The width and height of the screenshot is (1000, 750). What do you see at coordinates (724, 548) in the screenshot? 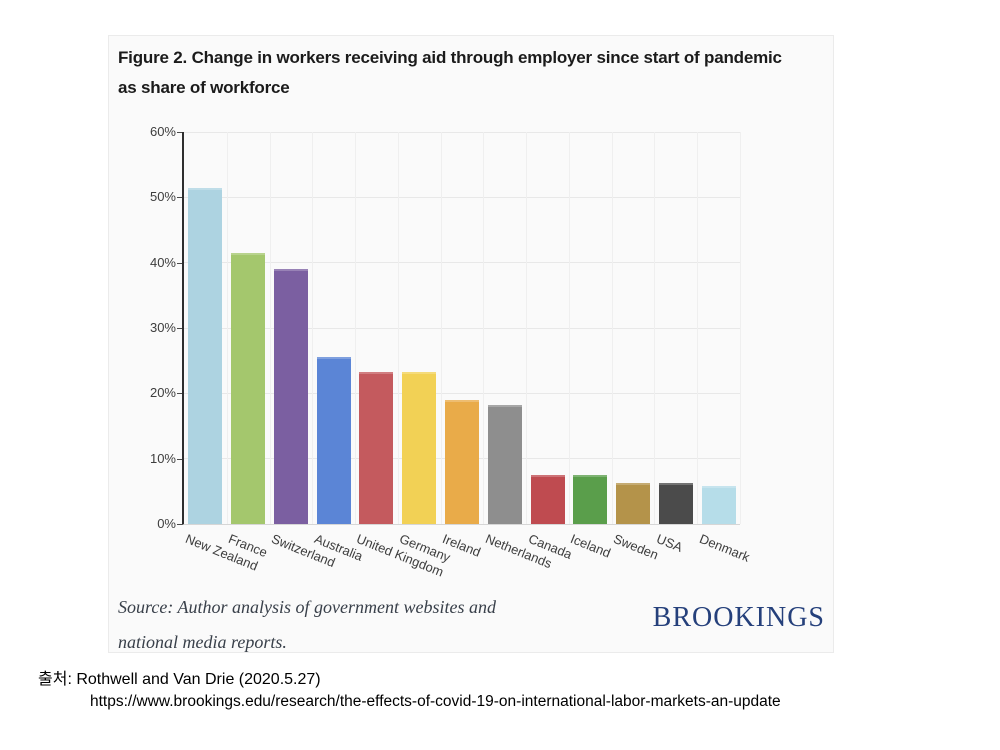
I see `x-axis-label: Denmark` at bounding box center [724, 548].